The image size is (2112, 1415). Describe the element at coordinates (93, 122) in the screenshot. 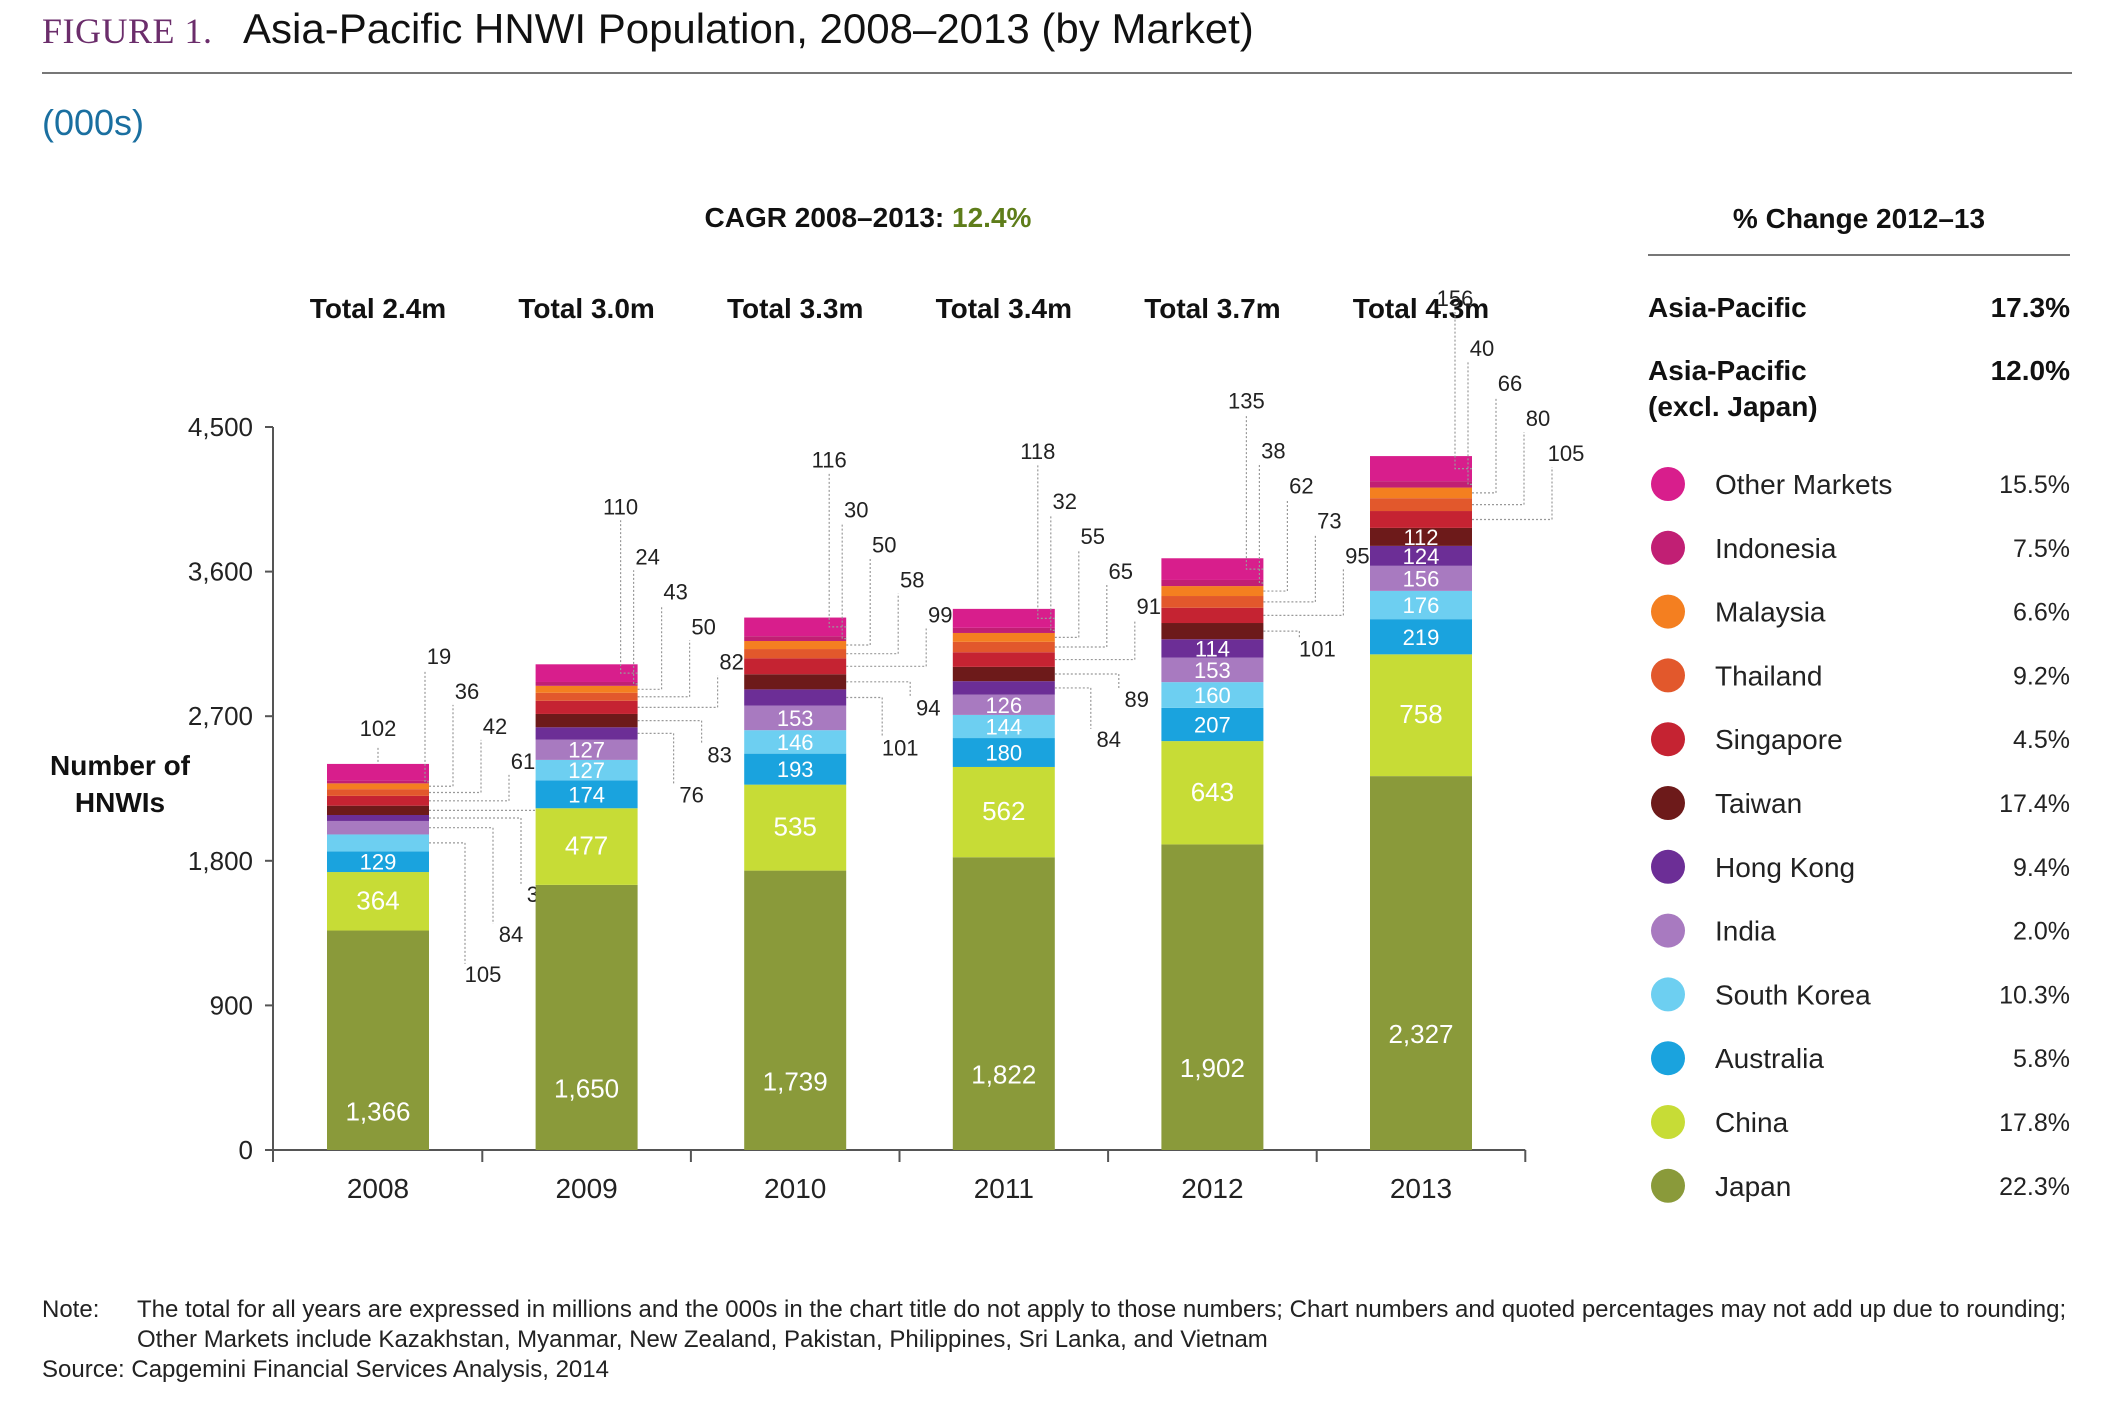

I see `units-label: (000s)` at that location.